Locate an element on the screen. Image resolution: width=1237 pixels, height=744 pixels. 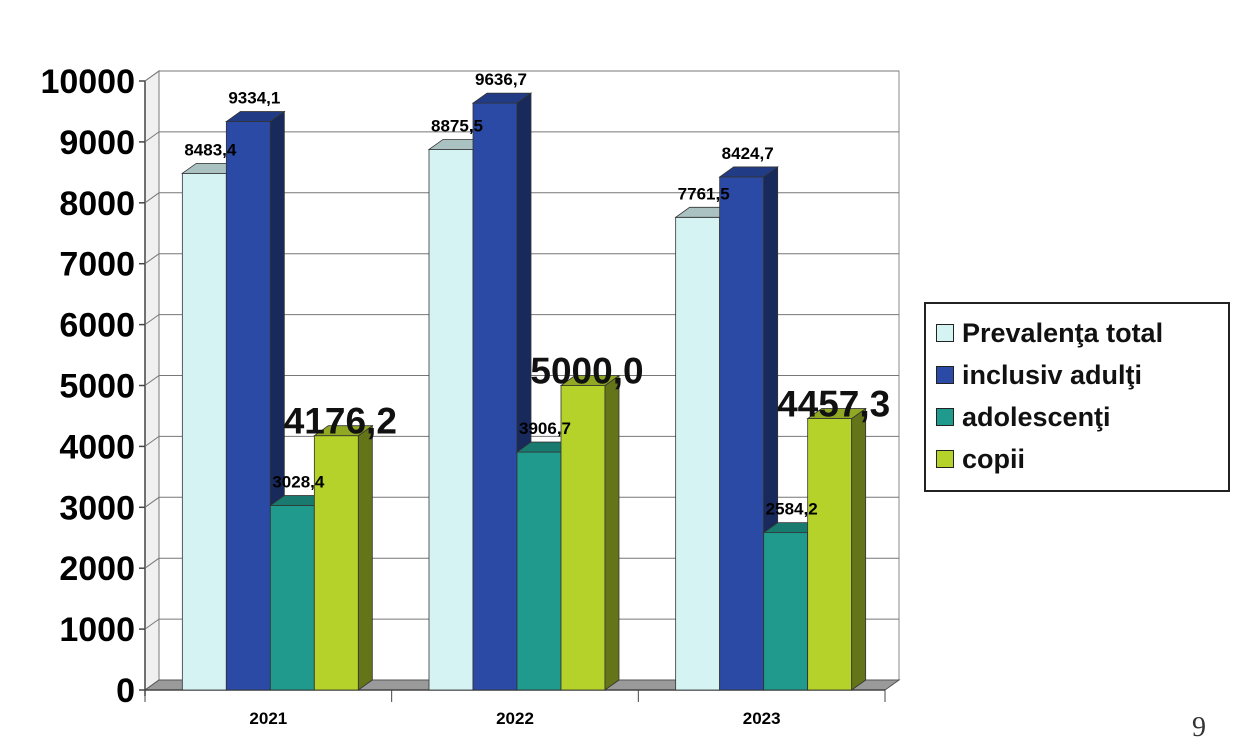
x-axis-labels: 2021 2022 2023 is located at coordinates (515, 709).